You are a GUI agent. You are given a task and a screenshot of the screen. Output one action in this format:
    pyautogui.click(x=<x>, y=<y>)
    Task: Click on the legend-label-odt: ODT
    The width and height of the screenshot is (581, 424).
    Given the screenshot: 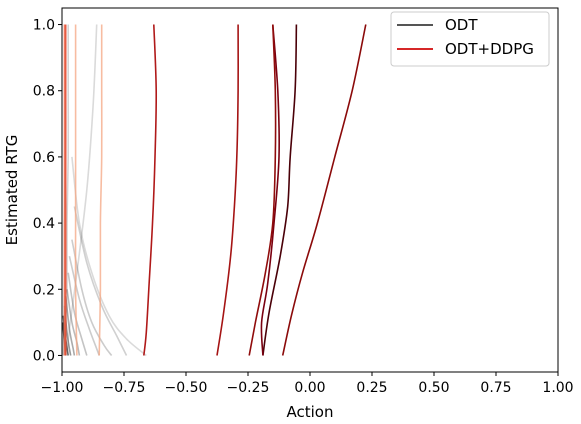 What is the action you would take?
    pyautogui.click(x=461, y=25)
    